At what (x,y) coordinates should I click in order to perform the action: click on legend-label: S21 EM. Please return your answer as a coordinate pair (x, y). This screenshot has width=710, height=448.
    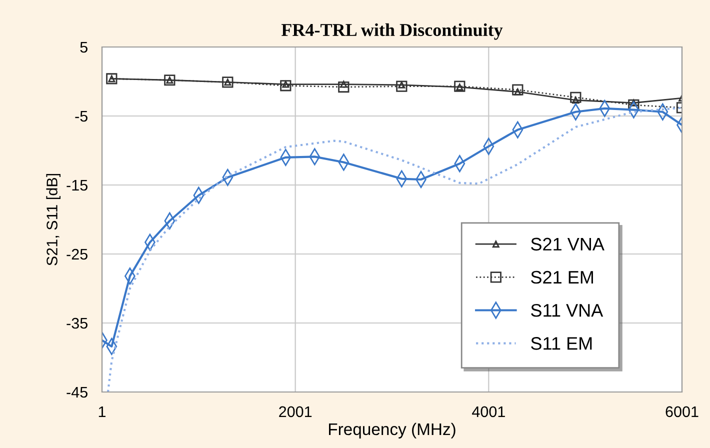
    Looking at the image, I should click on (562, 277).